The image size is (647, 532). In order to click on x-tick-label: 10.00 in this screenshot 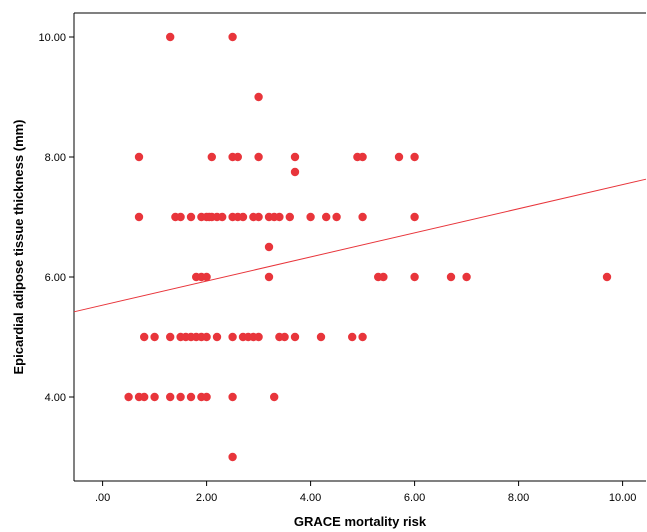, I will do `click(623, 498)`.